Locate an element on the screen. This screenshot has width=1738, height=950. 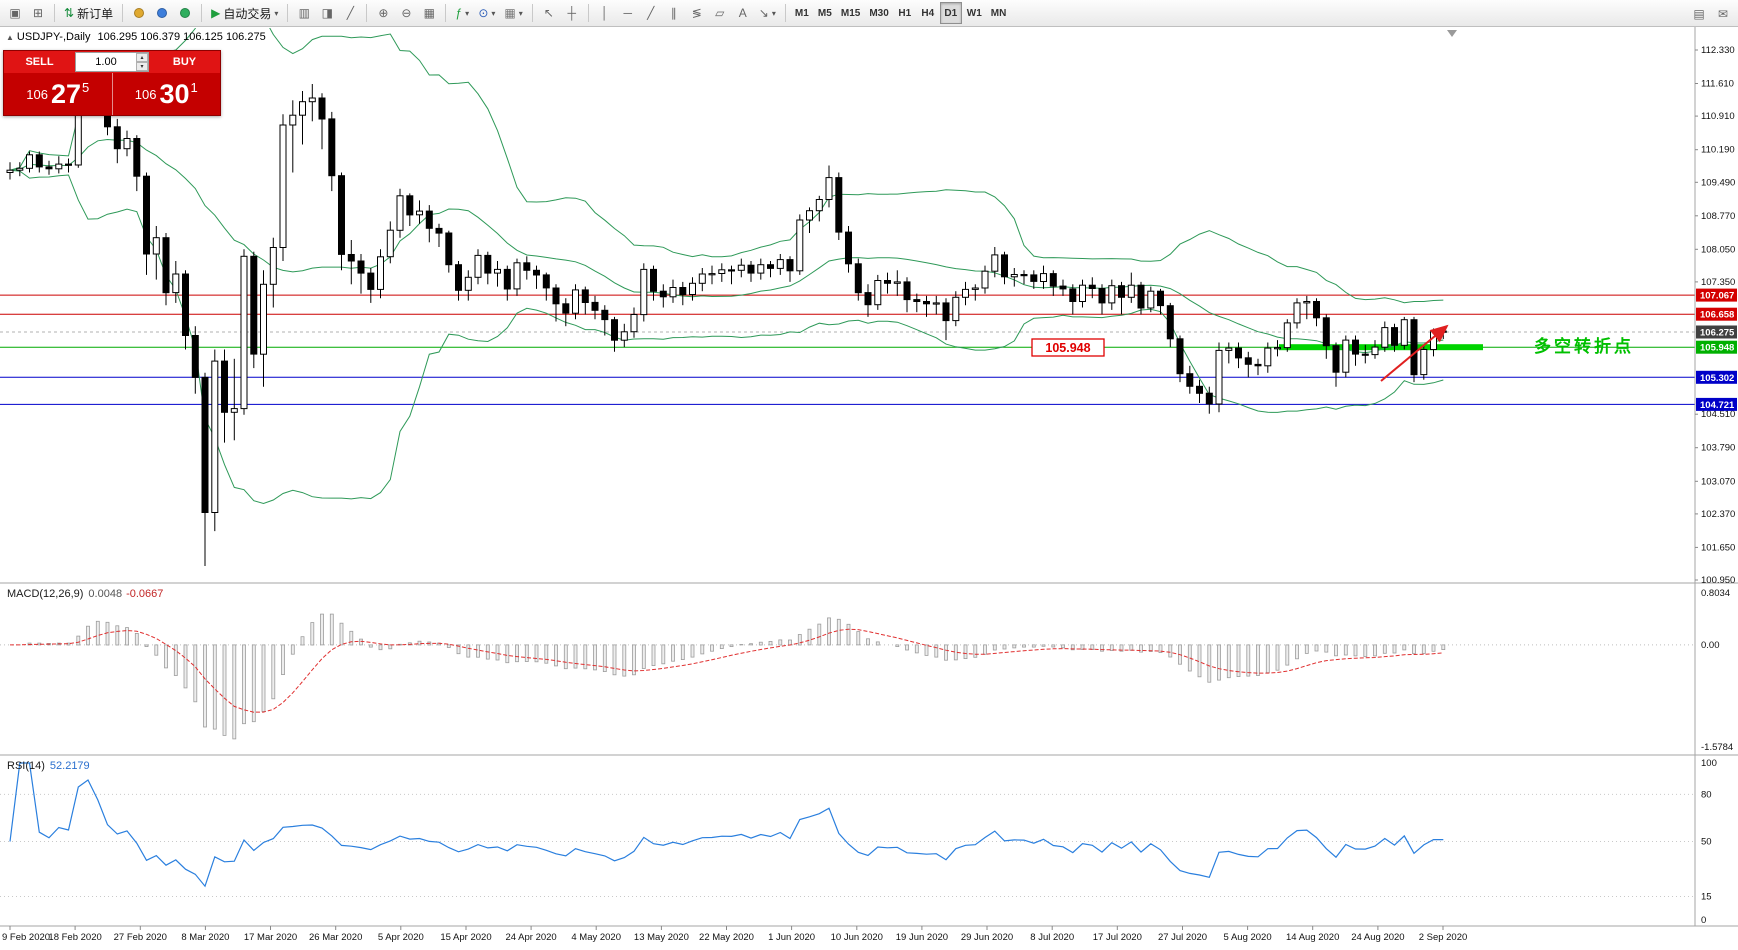
svg-text: 112.330 is located at coordinates (1718, 50).